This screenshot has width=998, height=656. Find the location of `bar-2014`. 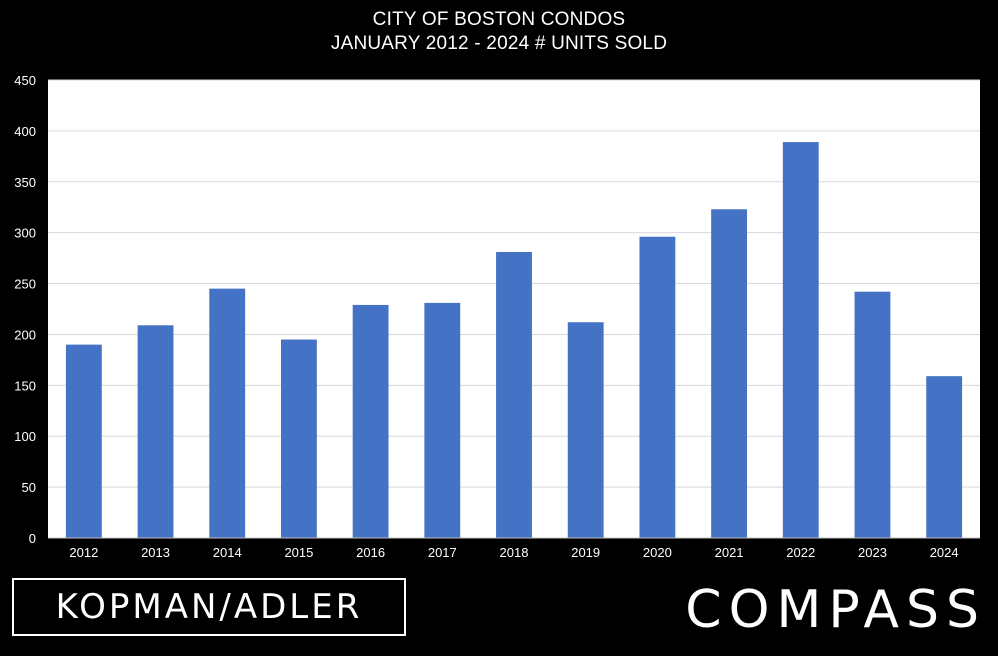

bar-2014 is located at coordinates (227, 413).